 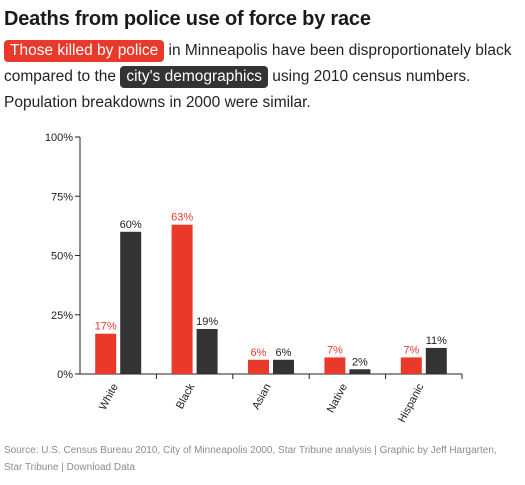 I want to click on data-label: 2%, so click(x=360, y=362).